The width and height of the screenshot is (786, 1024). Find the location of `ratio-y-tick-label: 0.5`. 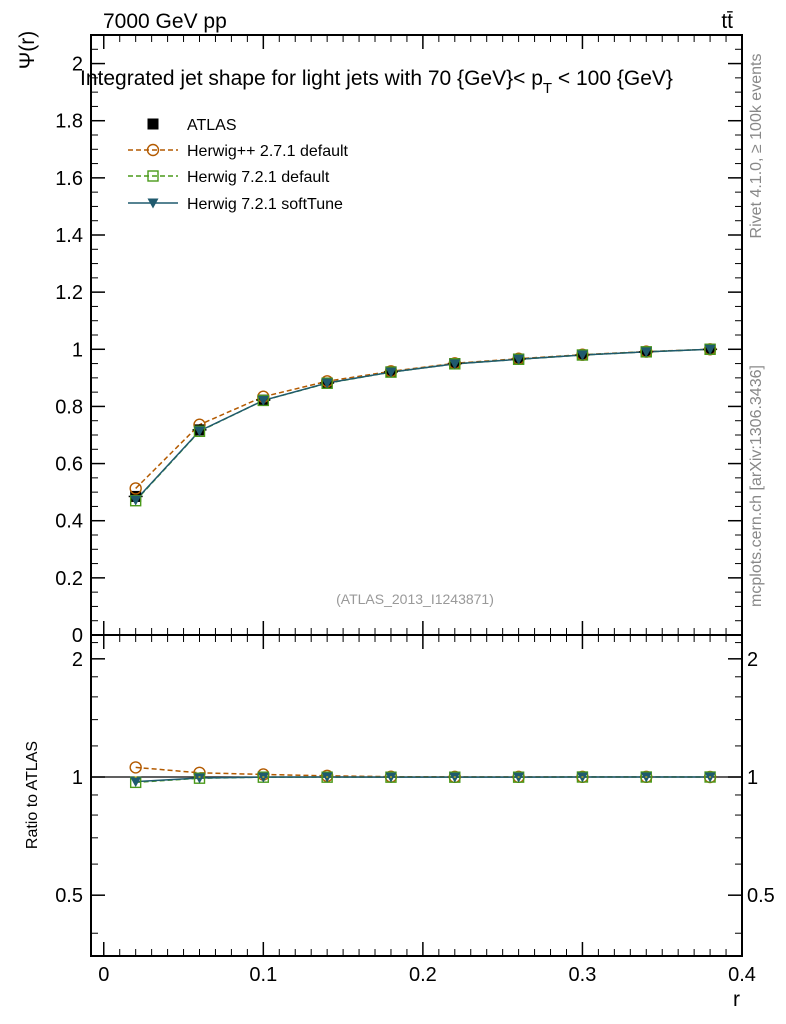

ratio-y-tick-label: 0.5 is located at coordinates (69, 896).